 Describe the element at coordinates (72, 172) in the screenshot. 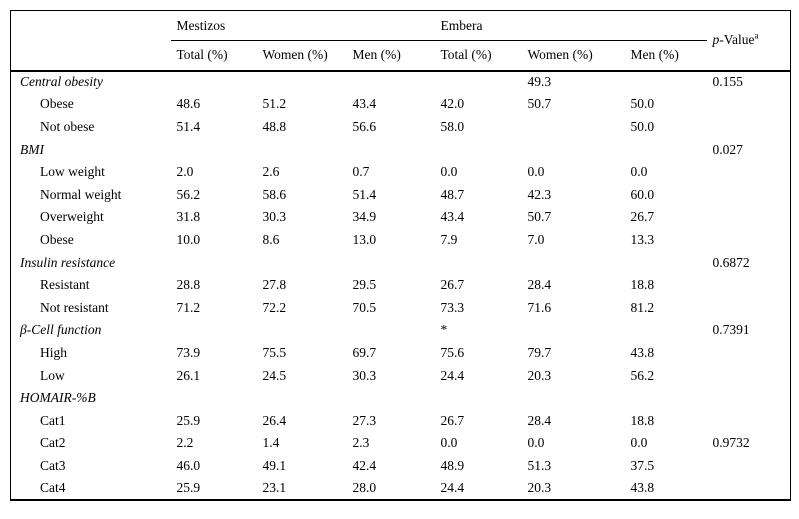

I see `row-label: Low weight` at that location.